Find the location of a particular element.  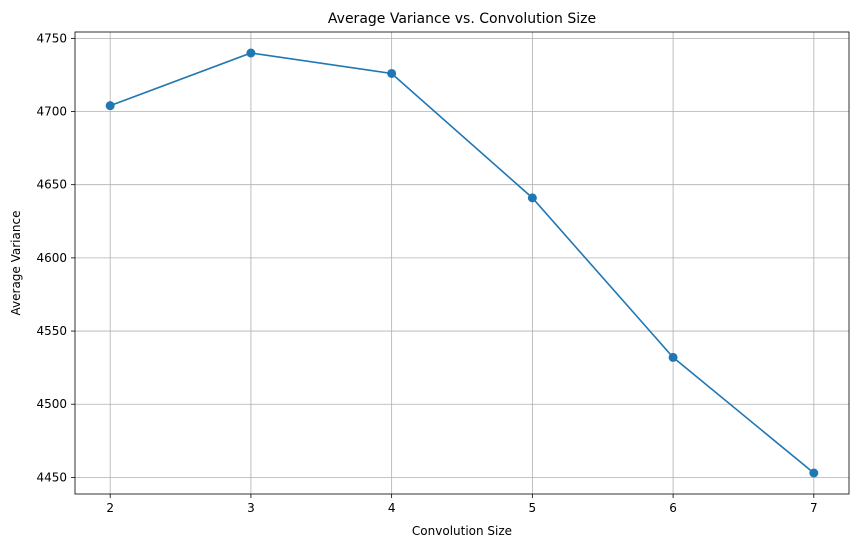

x-tick-label: 5 is located at coordinates (533, 508).